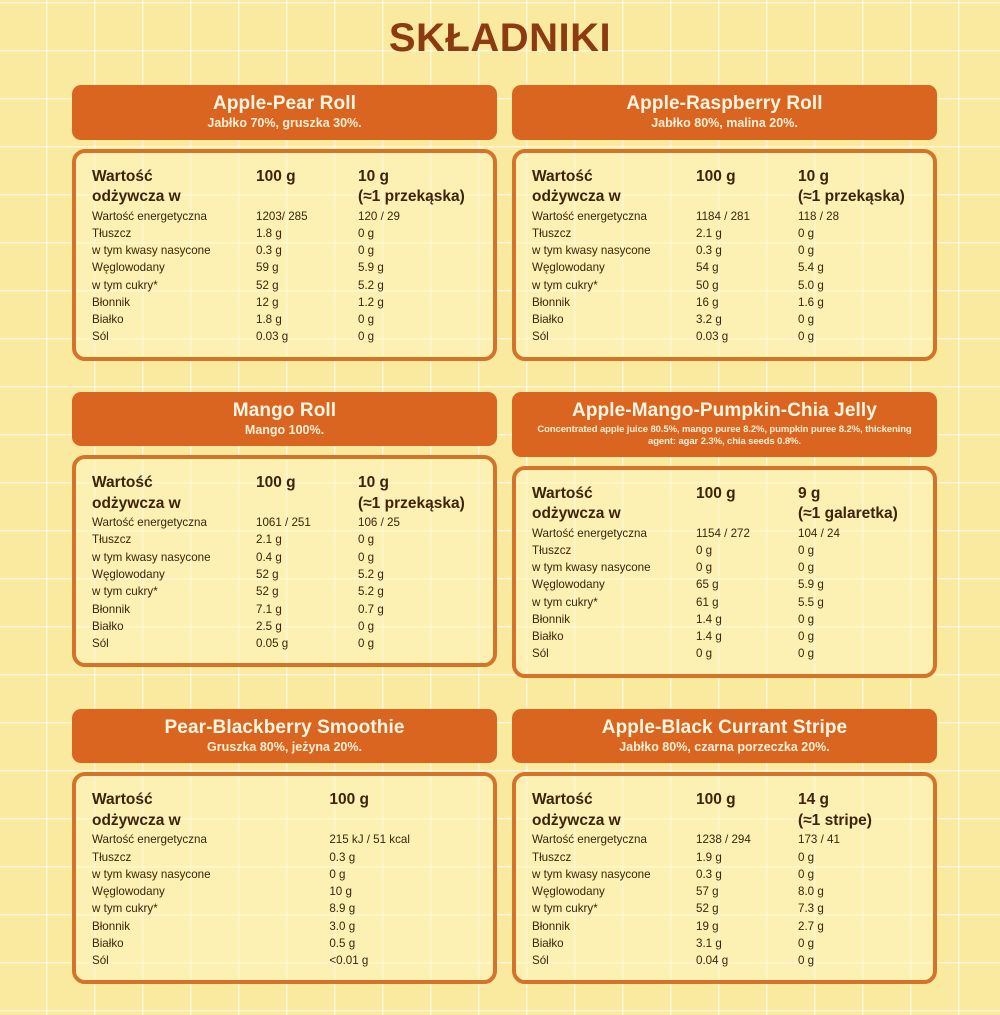  What do you see at coordinates (709, 857) in the screenshot?
I see `row-value-1: 1.9 g` at bounding box center [709, 857].